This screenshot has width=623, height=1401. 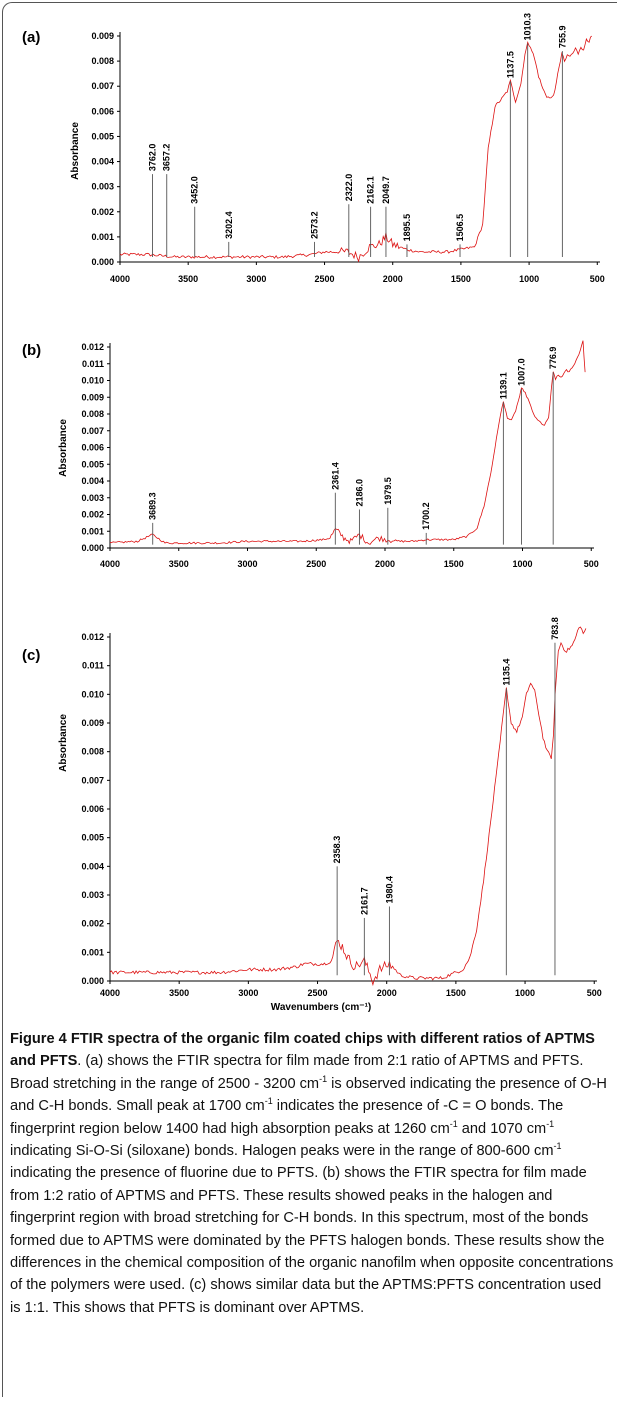 I want to click on peak-label: 1980.4, so click(x=389, y=890).